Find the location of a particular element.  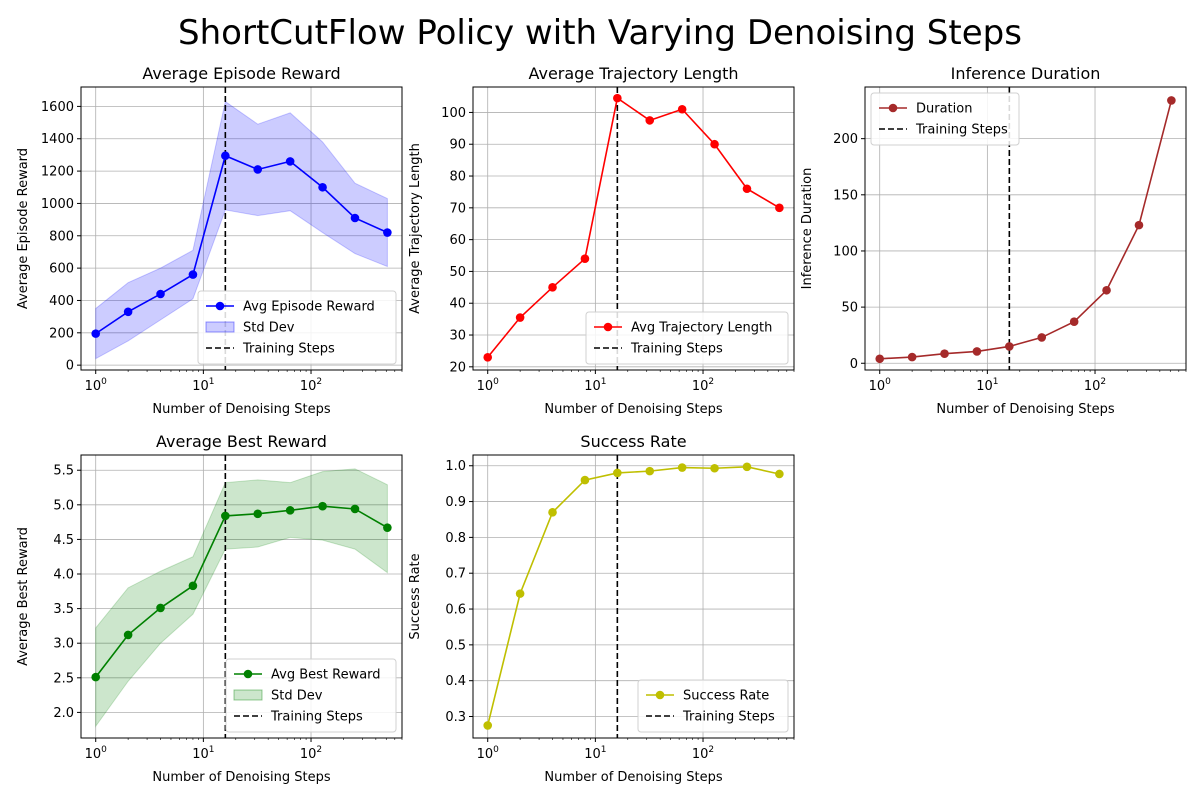

y-tick-label: 0.5 is located at coordinates (455, 645).